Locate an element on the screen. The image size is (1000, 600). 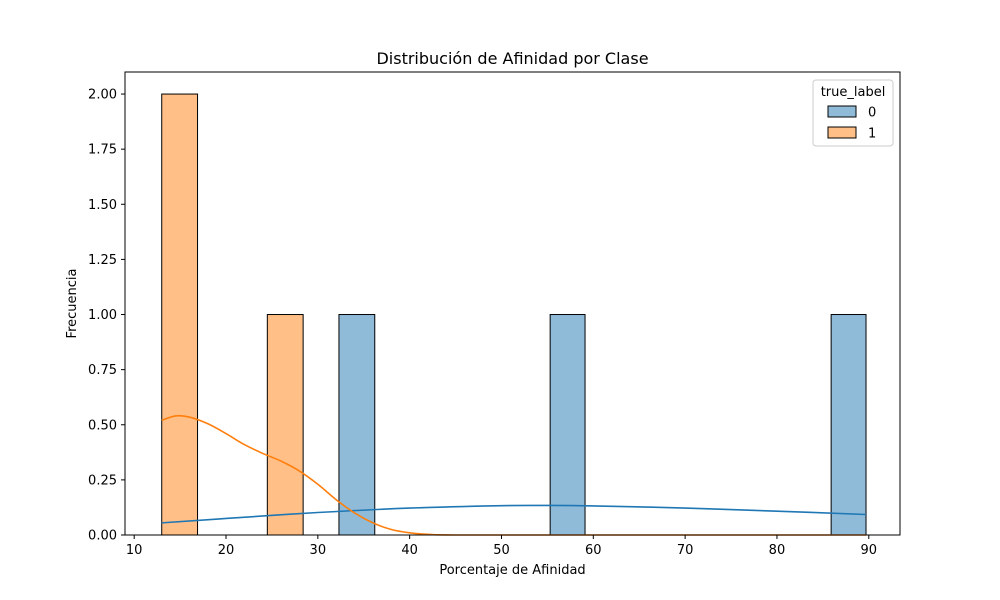
x-axis-label: Porcentaje de Afinidad is located at coordinates (512, 570).